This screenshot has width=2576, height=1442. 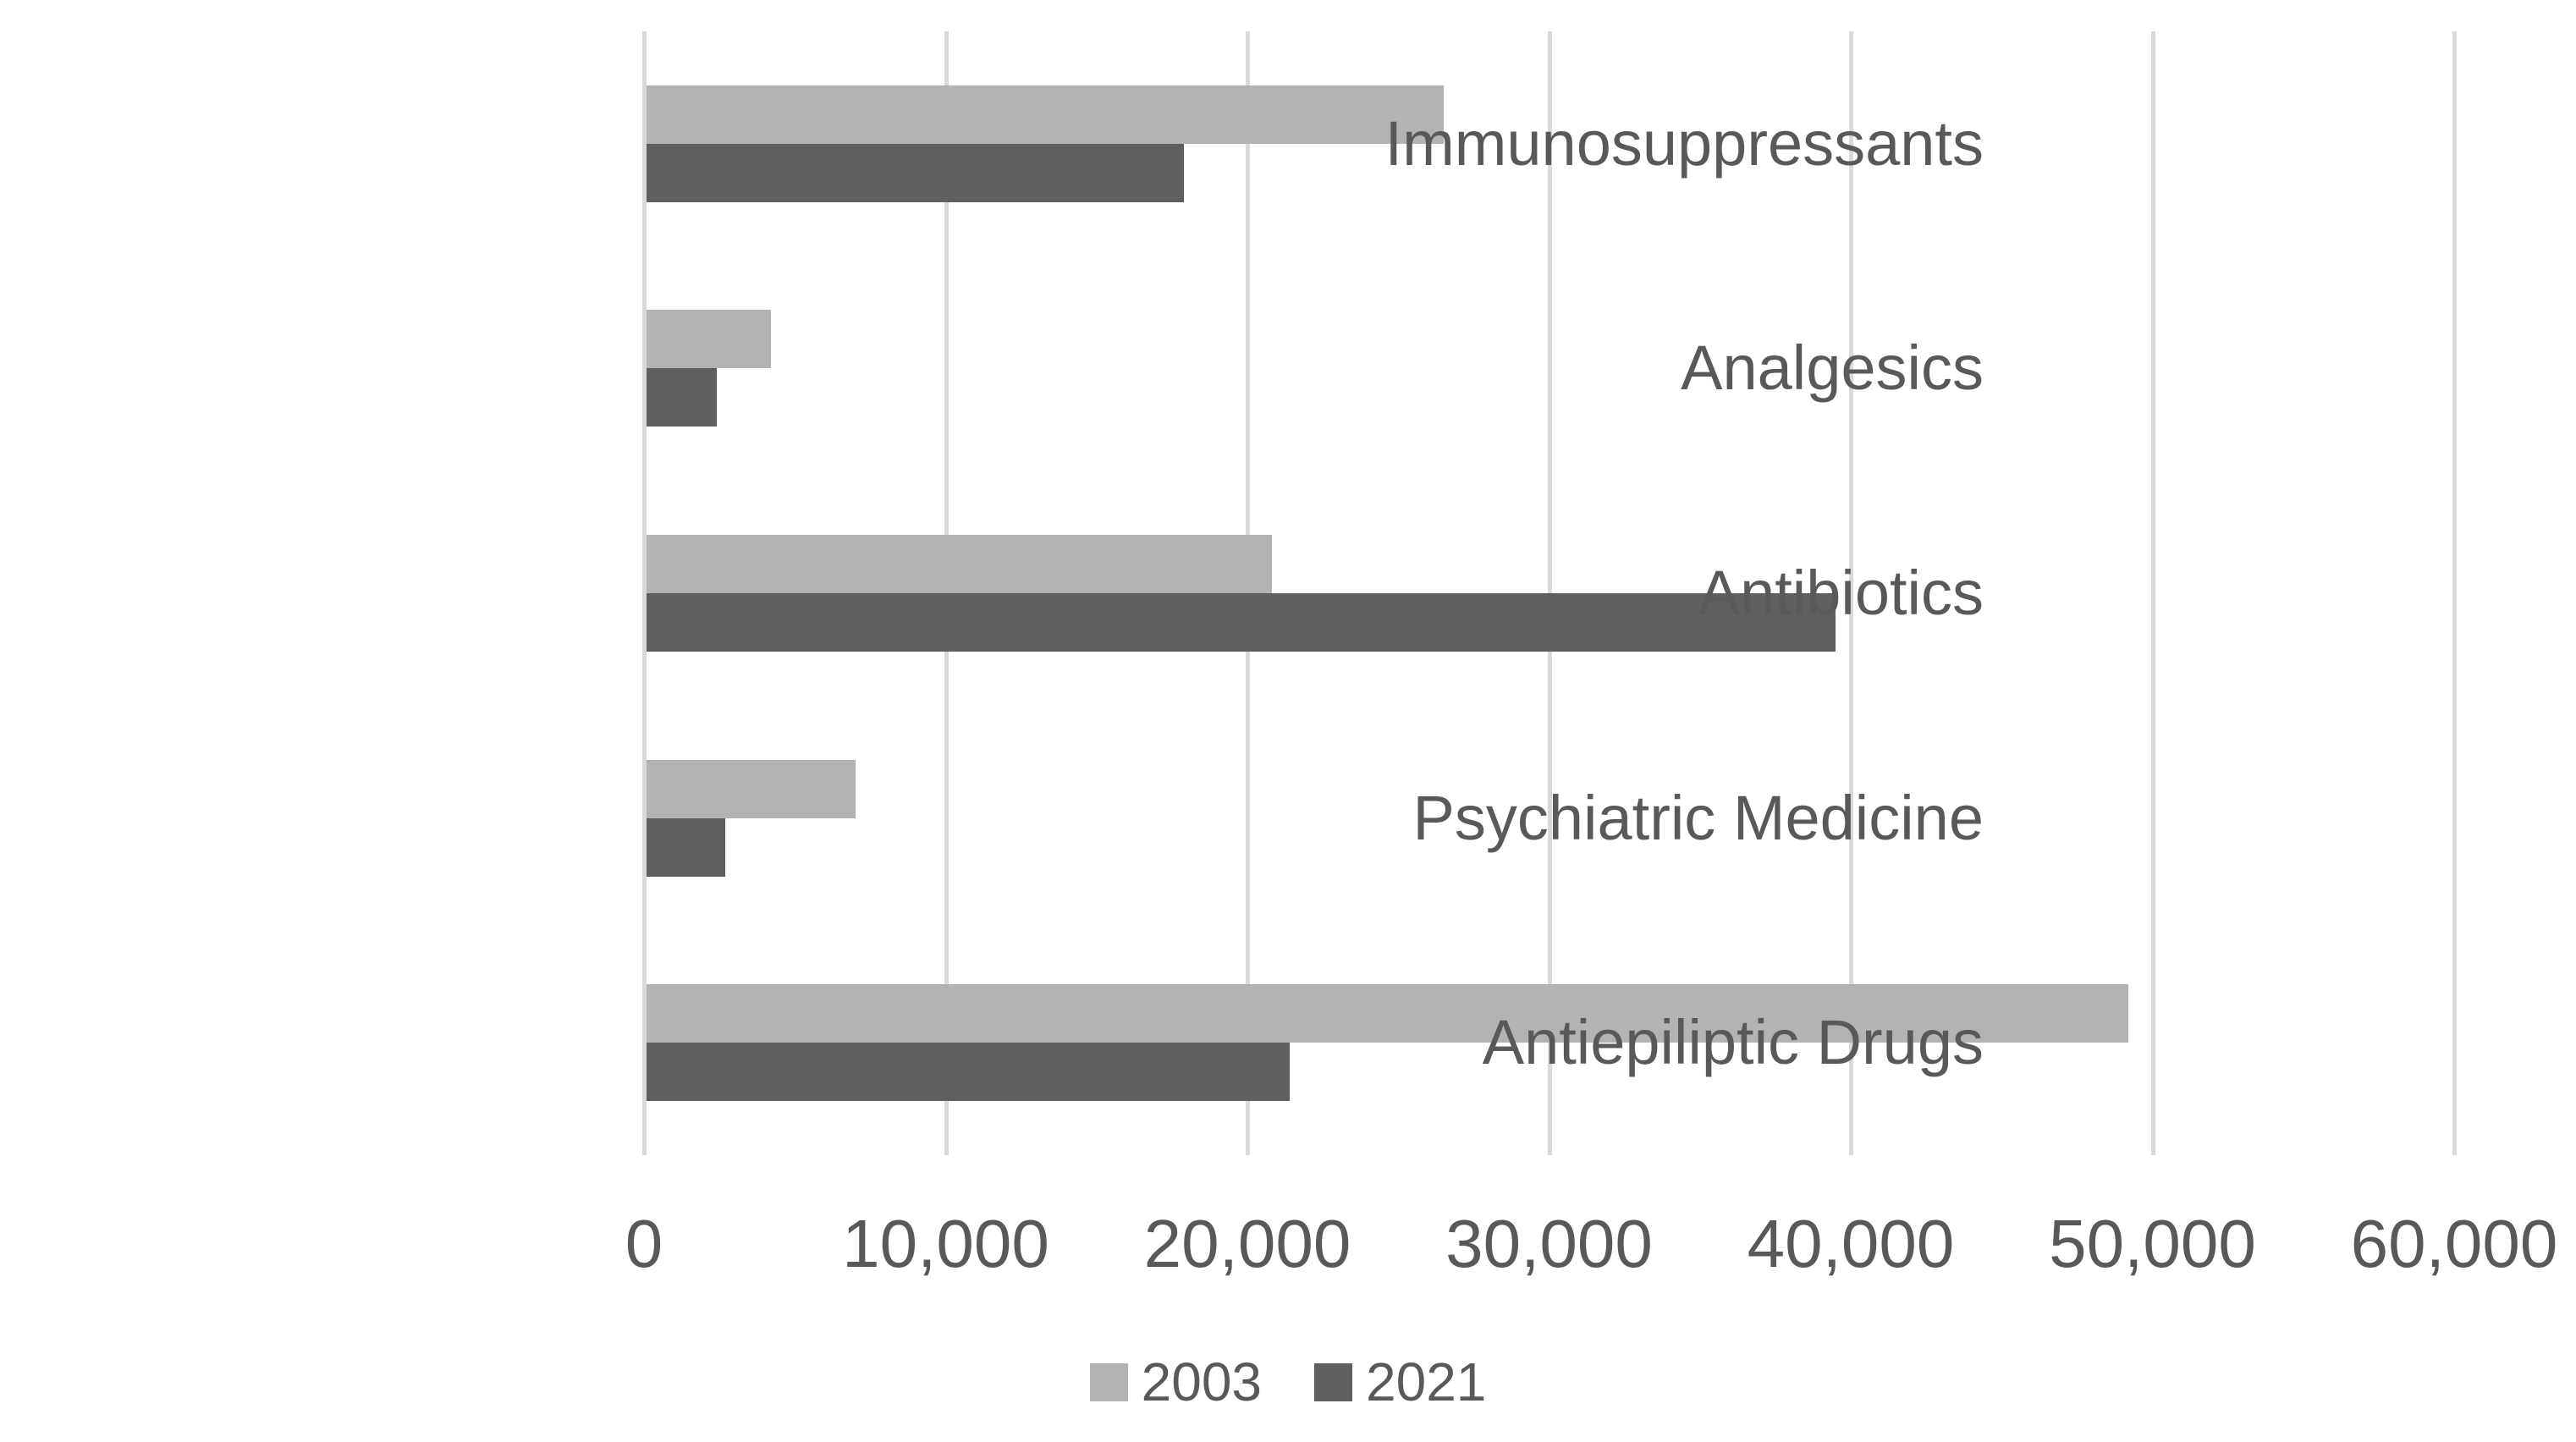 What do you see at coordinates (644, 593) in the screenshot?
I see `value-axis-line` at bounding box center [644, 593].